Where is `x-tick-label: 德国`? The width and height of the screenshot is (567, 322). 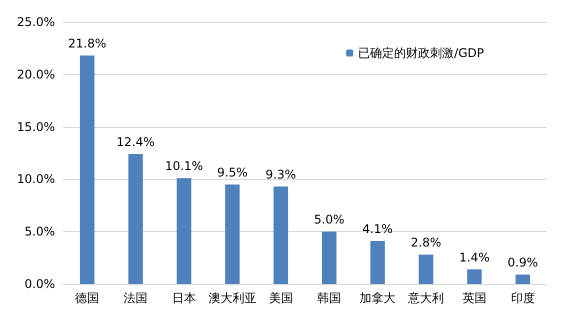
x-tick-label: 德国 is located at coordinates (87, 298).